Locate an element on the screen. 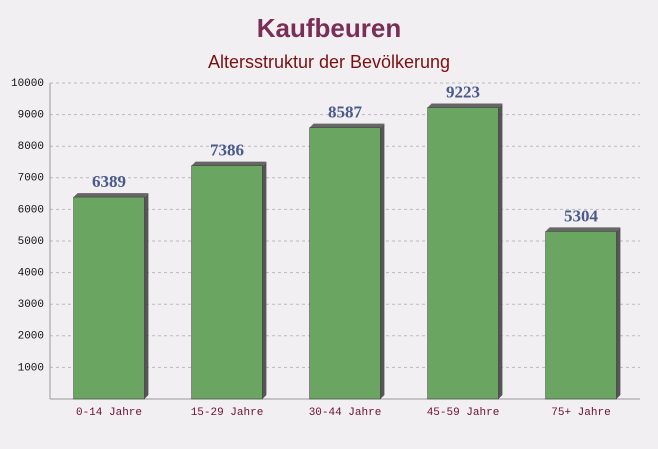 Image resolution: width=658 pixels, height=449 pixels. y-tick-label: 5000 is located at coordinates (31, 242).